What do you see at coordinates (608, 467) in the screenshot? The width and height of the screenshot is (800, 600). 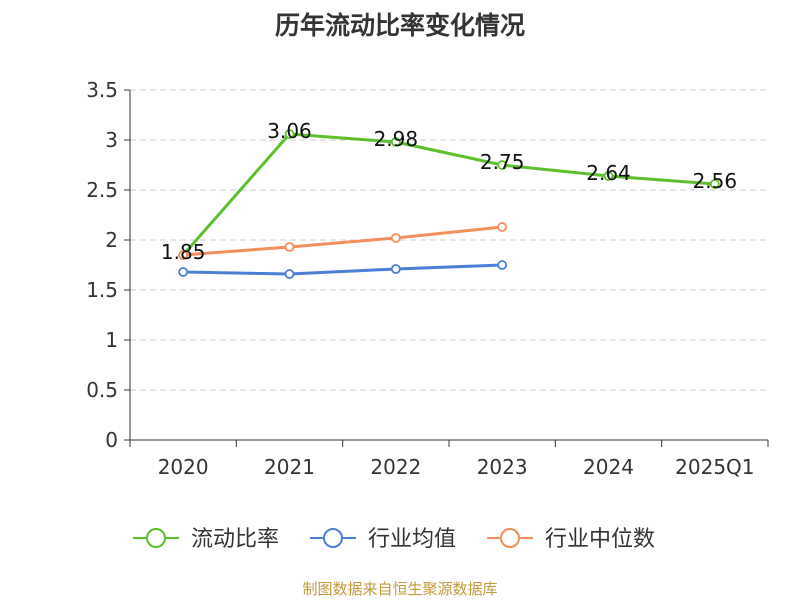 I see `x-tick-label: 2024` at bounding box center [608, 467].